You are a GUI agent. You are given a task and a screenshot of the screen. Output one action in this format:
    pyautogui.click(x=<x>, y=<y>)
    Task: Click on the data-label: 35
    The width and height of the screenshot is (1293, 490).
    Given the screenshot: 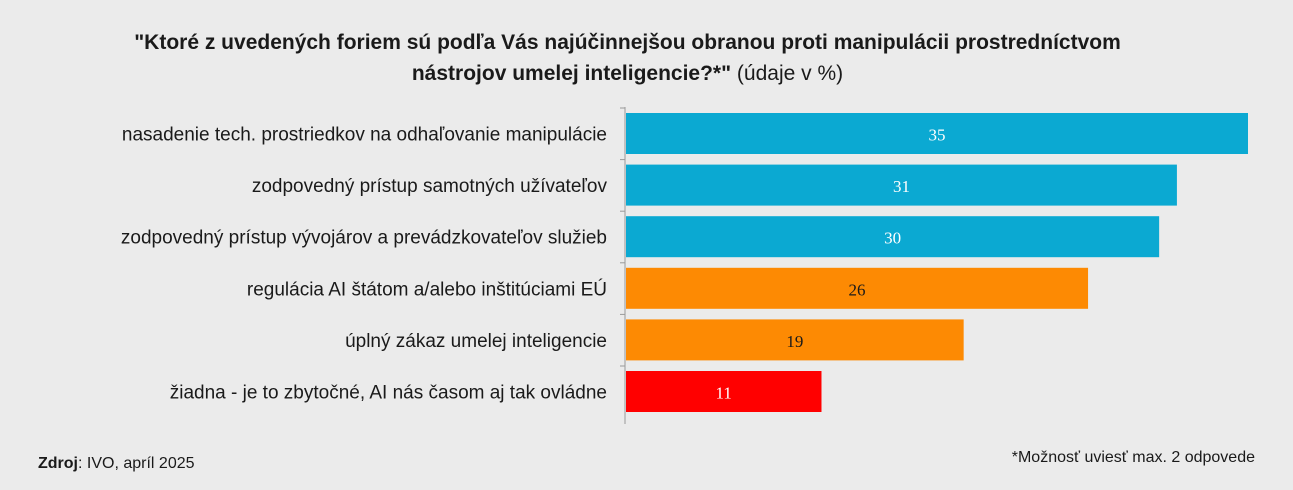 What is the action you would take?
    pyautogui.click(x=937, y=135)
    